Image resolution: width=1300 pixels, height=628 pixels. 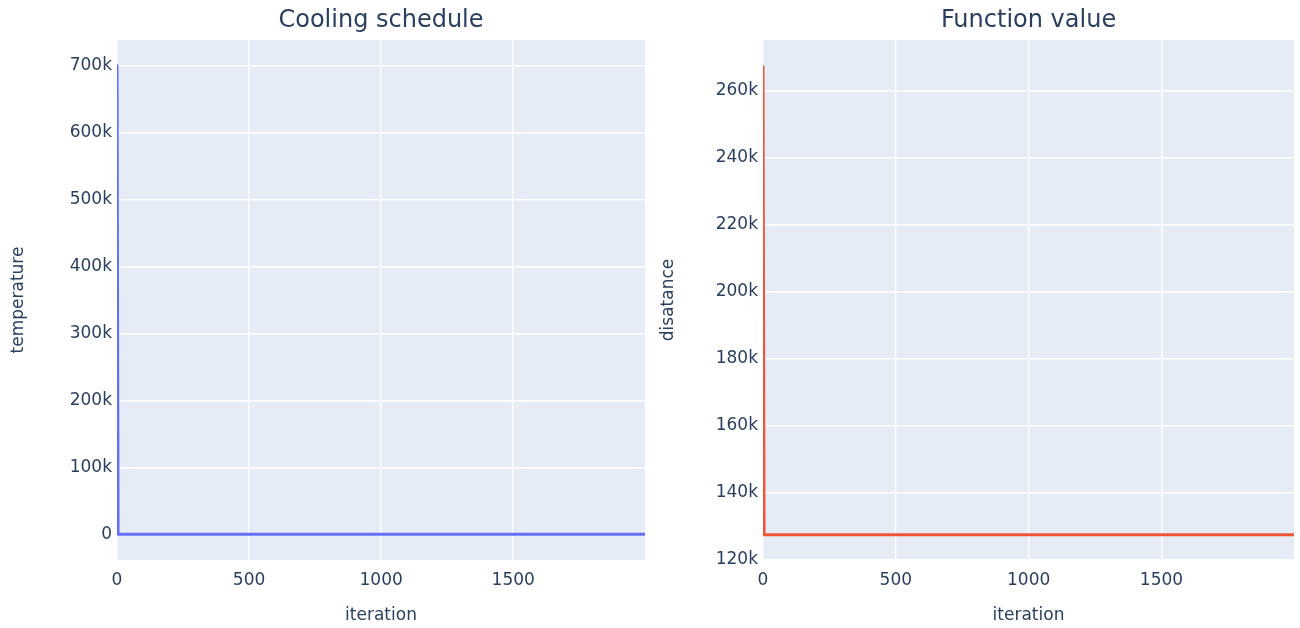 What do you see at coordinates (737, 491) in the screenshot?
I see `y-tick-label: 140k` at bounding box center [737, 491].